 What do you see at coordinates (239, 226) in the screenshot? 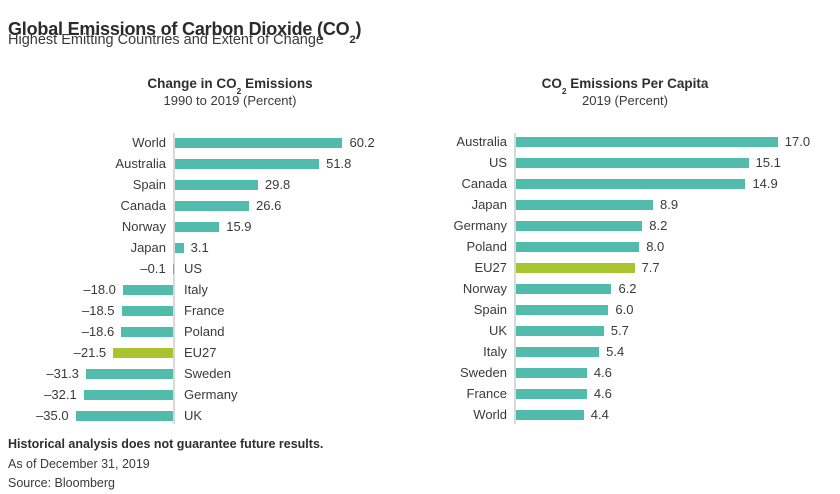
I see `value-norway: 15.9` at bounding box center [239, 226].